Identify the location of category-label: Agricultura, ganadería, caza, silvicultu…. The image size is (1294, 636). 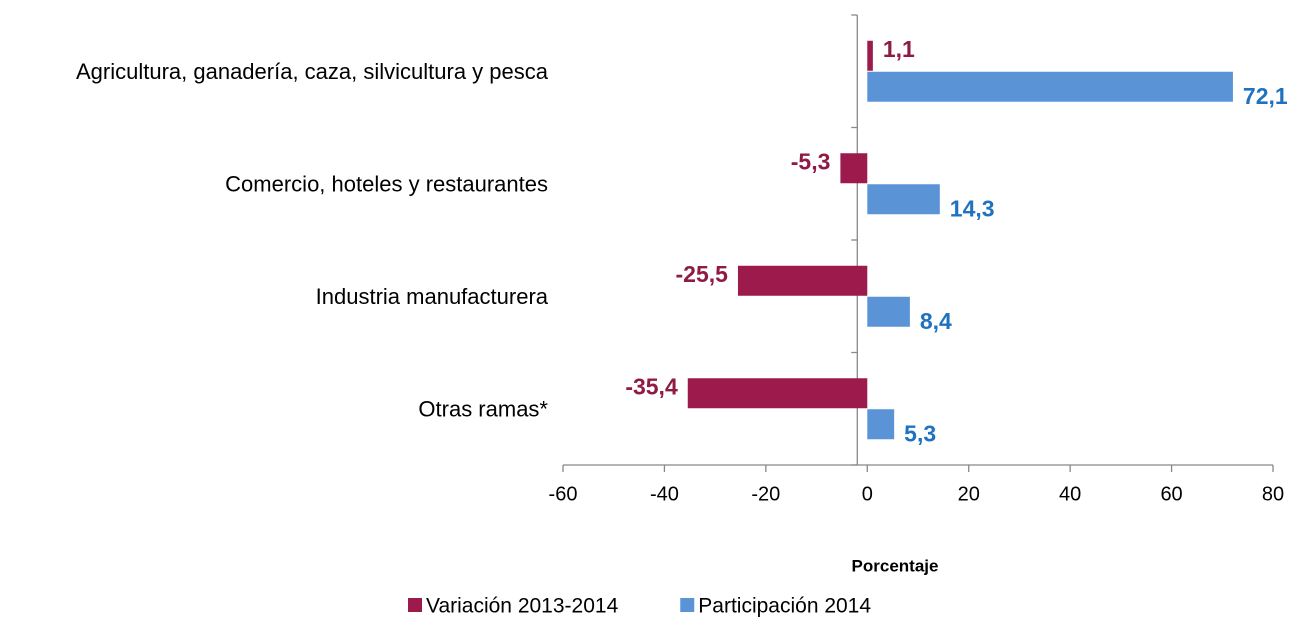
(312, 71).